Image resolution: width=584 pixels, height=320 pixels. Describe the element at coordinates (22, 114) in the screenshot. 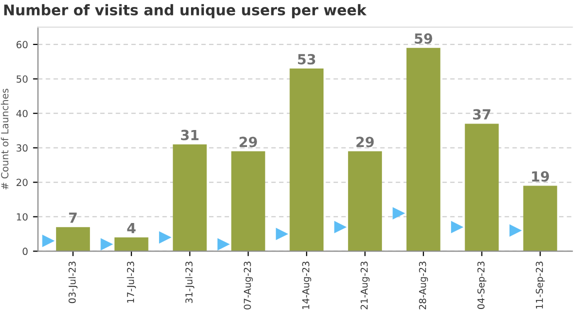

I see `y-tick-label: 40` at that location.